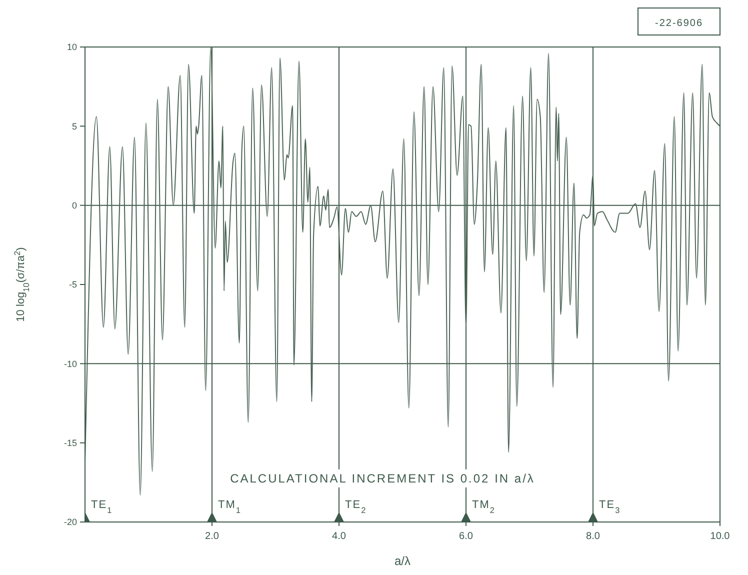 This screenshot has height=575, width=748. What do you see at coordinates (484, 506) in the screenshot?
I see `ref-line-label: TM$_{2}$` at bounding box center [484, 506].